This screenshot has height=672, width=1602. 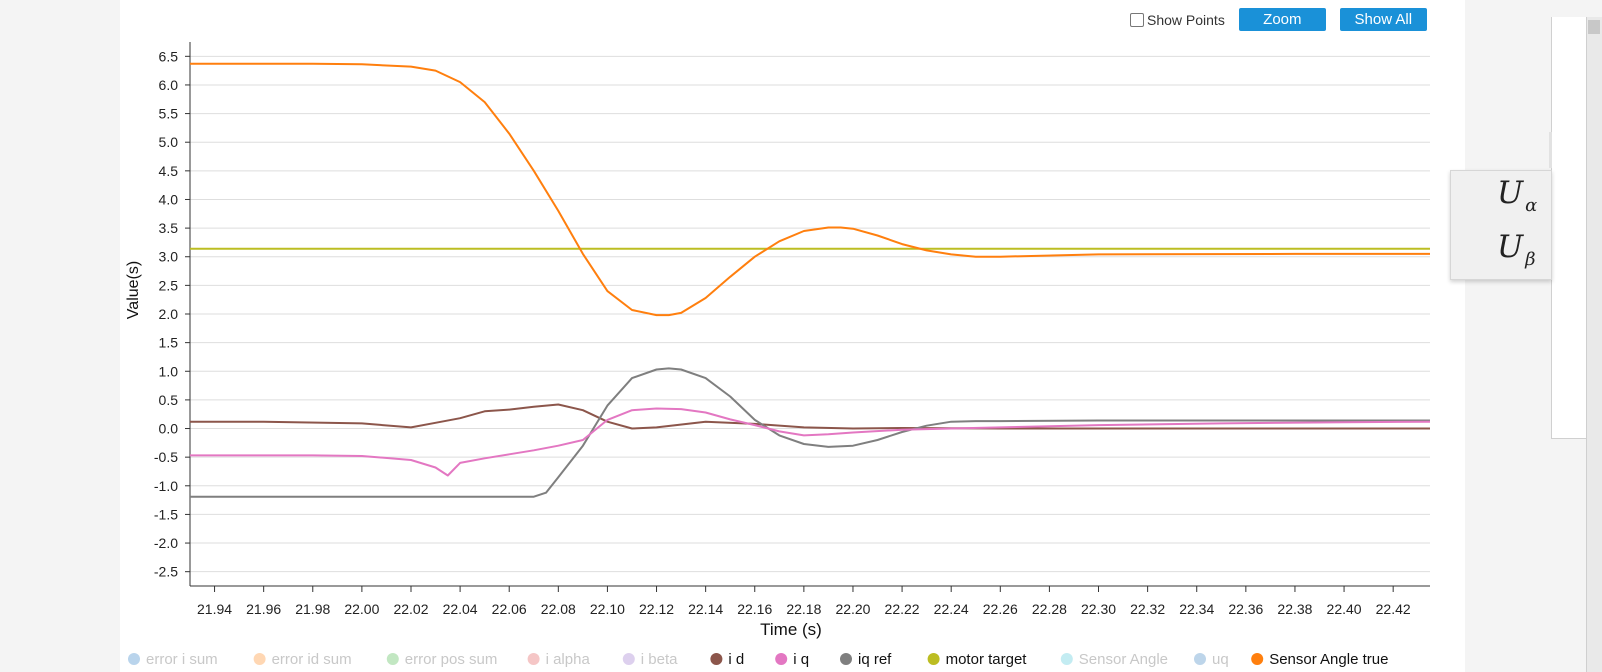 What do you see at coordinates (558, 609) in the screenshot?
I see `x-tick-label: 22.08` at bounding box center [558, 609].